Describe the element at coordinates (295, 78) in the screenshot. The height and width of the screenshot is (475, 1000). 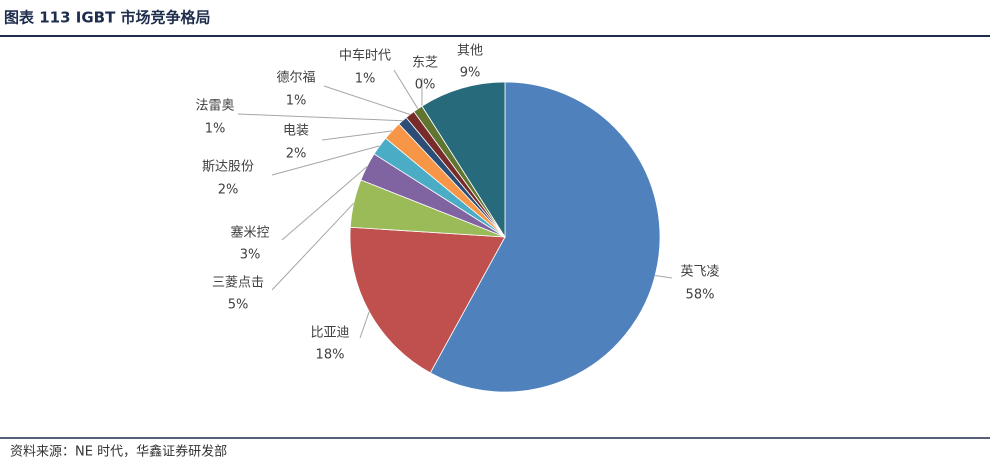
I see `slice-label: 德尔福` at that location.